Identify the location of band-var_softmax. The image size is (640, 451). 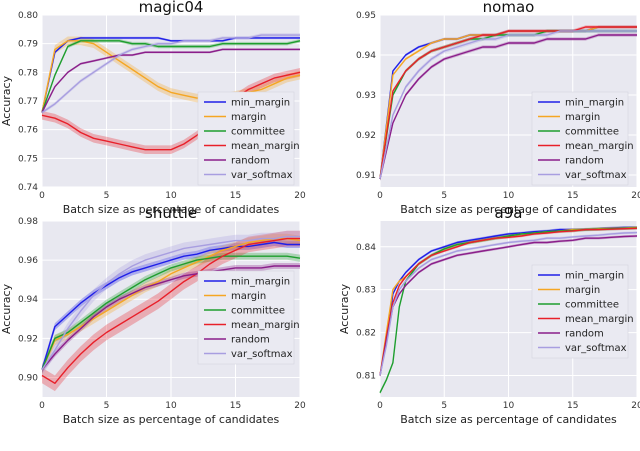
(171, 74).